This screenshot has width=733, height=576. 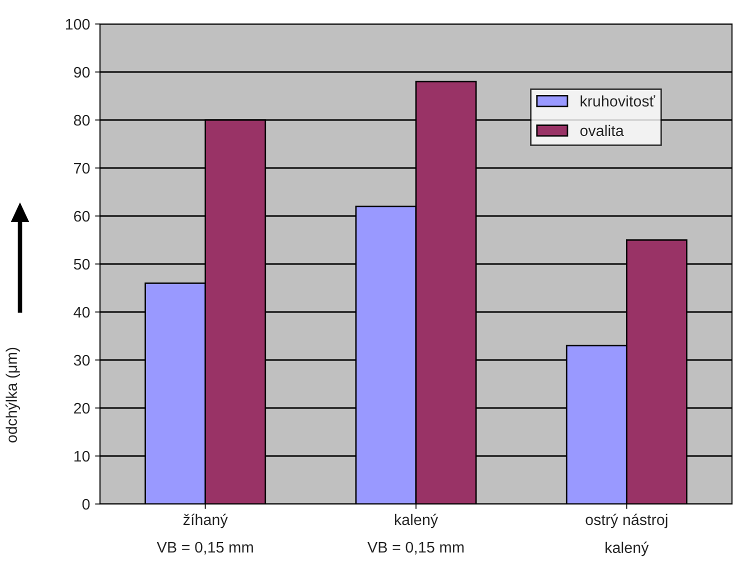 What do you see at coordinates (82, 168) in the screenshot?
I see `y-tick-label: 70` at bounding box center [82, 168].